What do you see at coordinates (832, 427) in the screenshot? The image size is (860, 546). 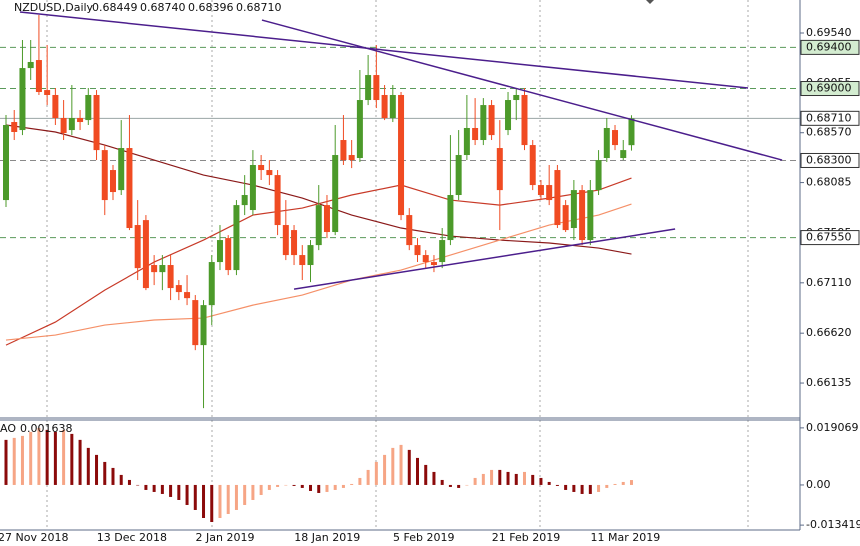 I see `y-tick-label: 0.019069` at bounding box center [832, 427].